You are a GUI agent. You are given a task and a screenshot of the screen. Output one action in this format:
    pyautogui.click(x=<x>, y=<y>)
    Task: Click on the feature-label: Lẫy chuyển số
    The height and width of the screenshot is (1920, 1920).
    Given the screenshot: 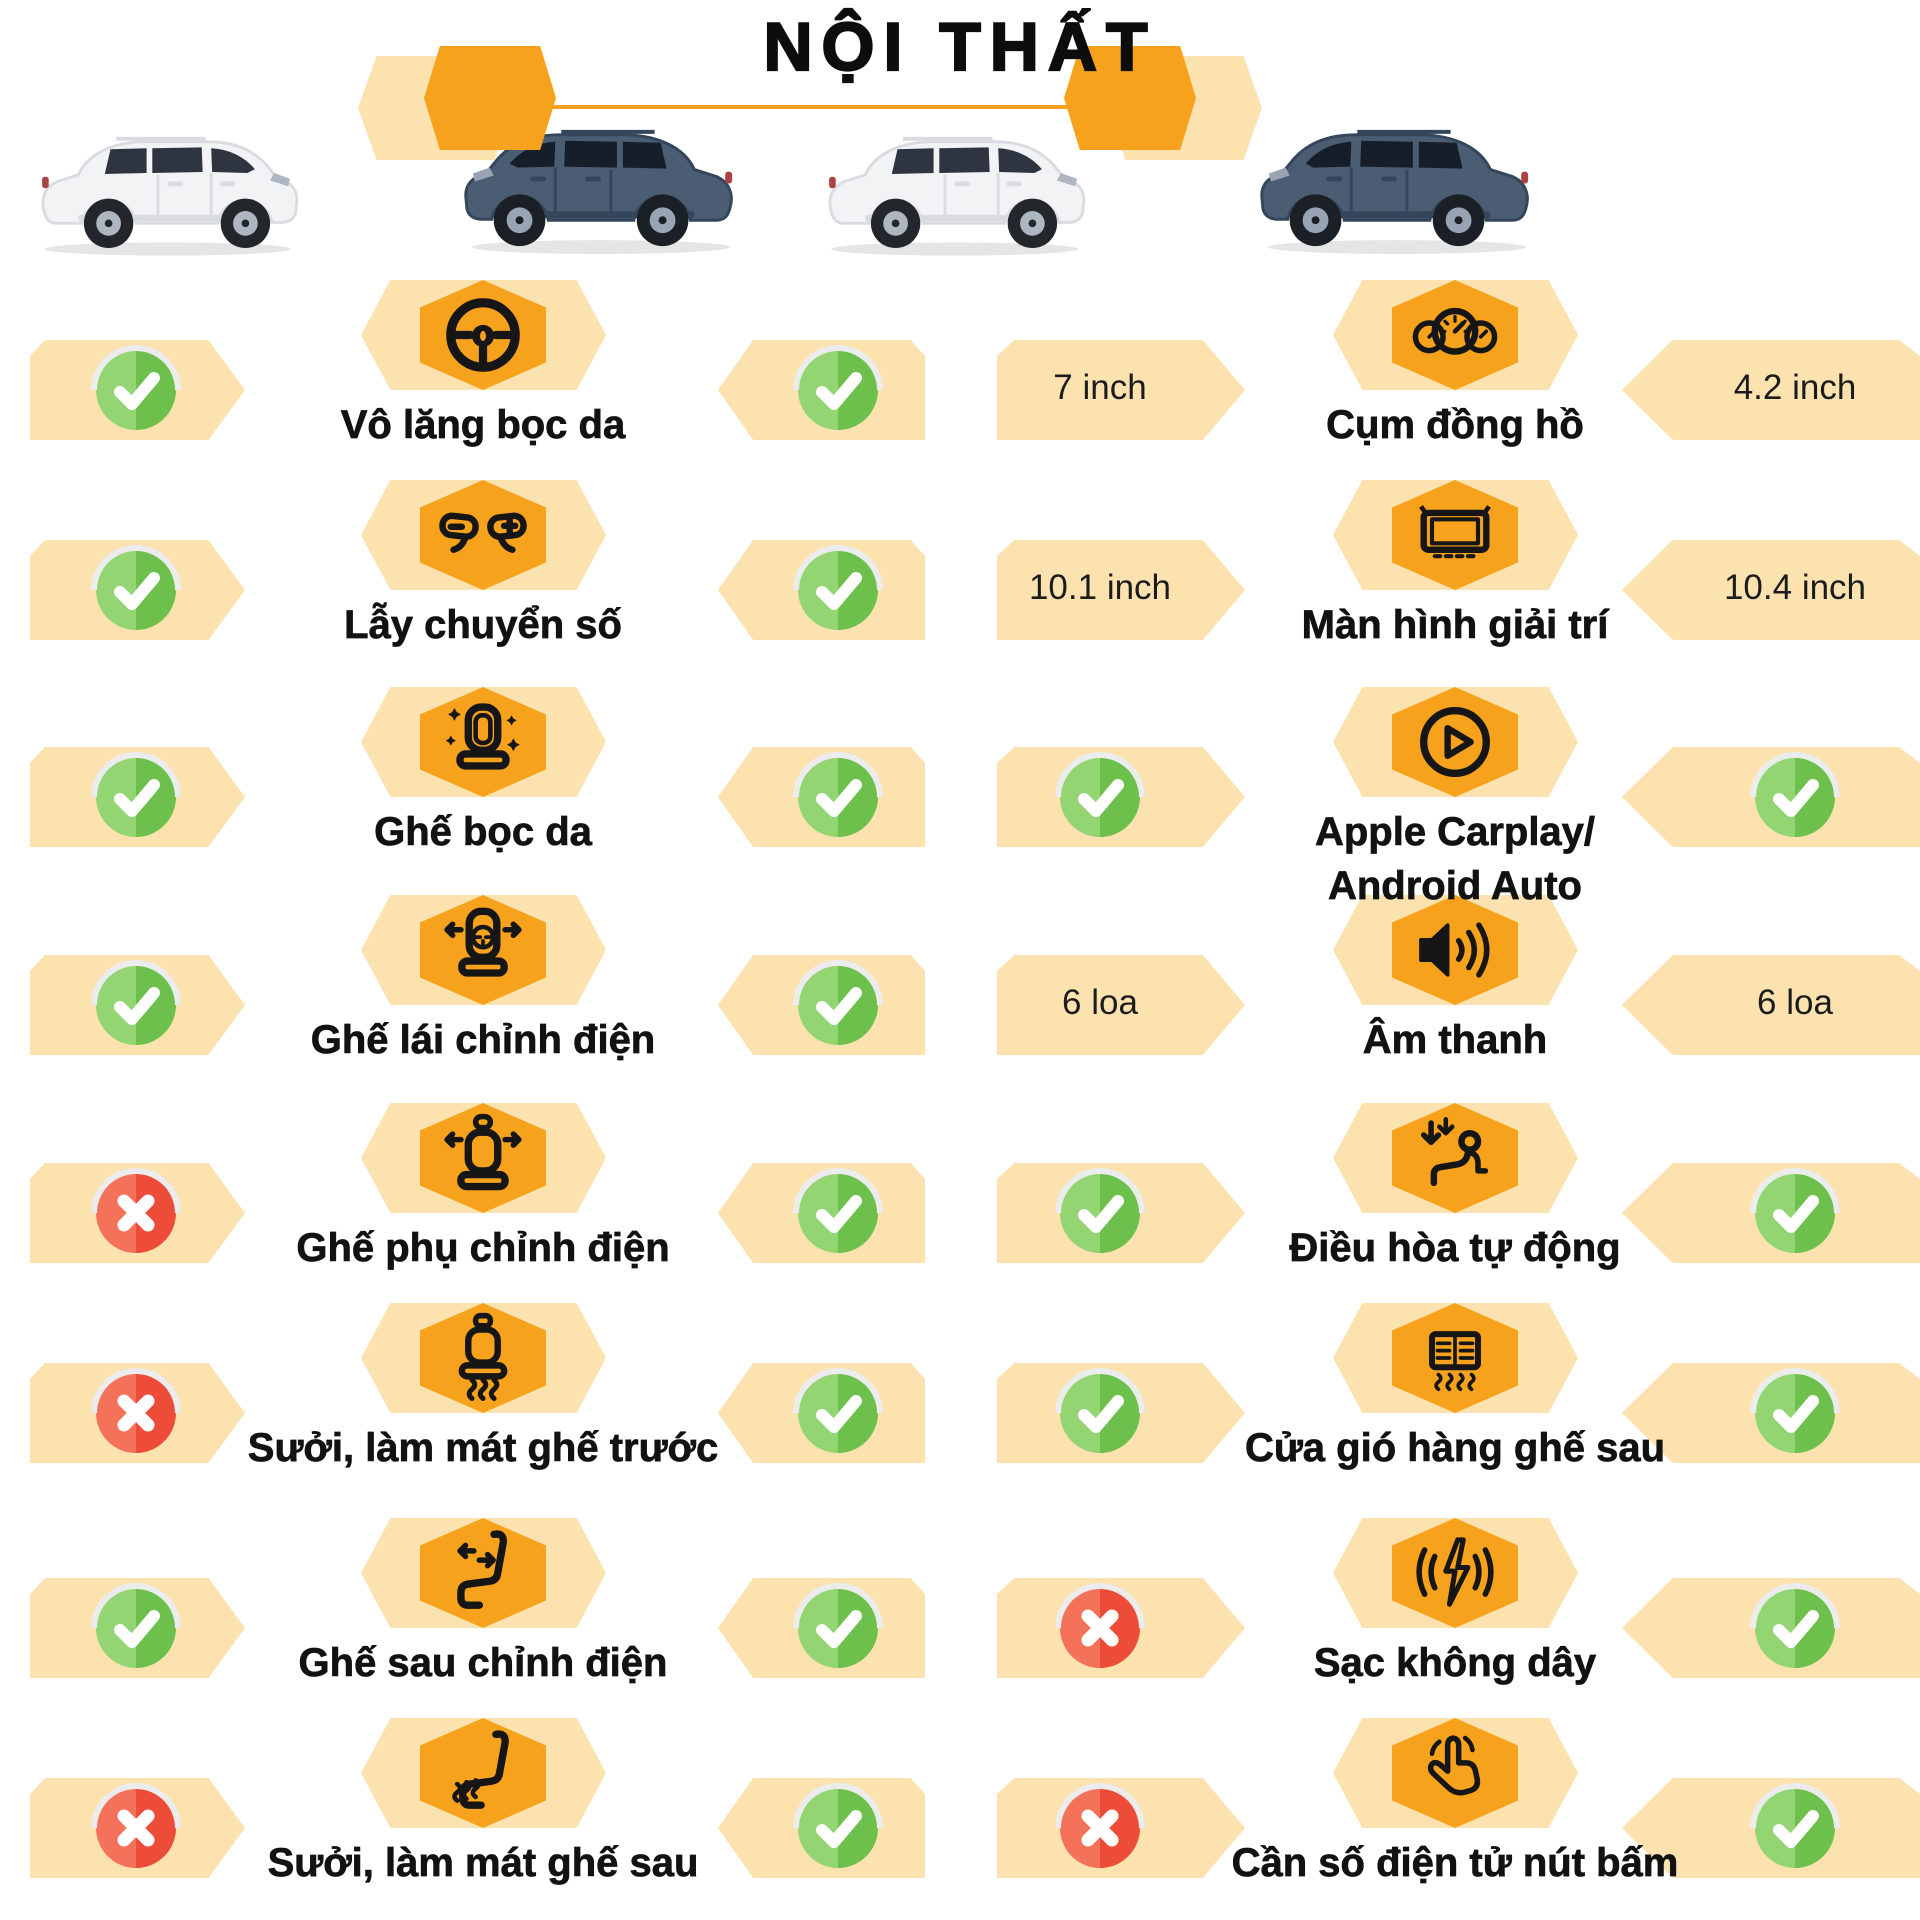 What is the action you would take?
    pyautogui.click(x=483, y=625)
    